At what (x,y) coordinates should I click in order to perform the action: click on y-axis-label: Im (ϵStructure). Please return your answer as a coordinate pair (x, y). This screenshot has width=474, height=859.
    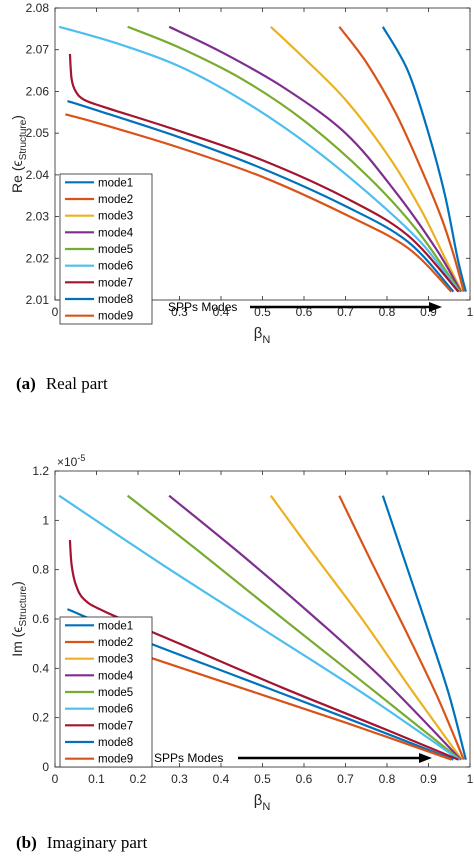
    Looking at the image, I should click on (19, 619).